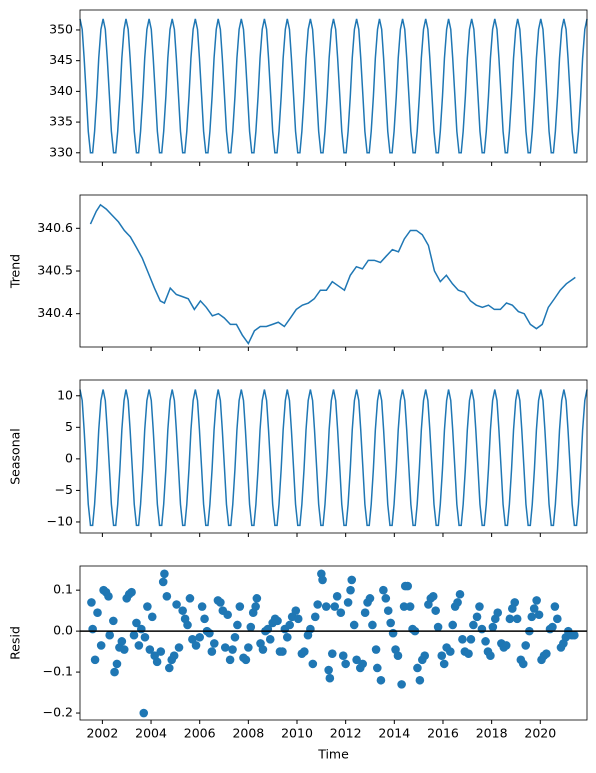  Describe the element at coordinates (61, 121) in the screenshot. I see `y-tick-label: 335` at that location.